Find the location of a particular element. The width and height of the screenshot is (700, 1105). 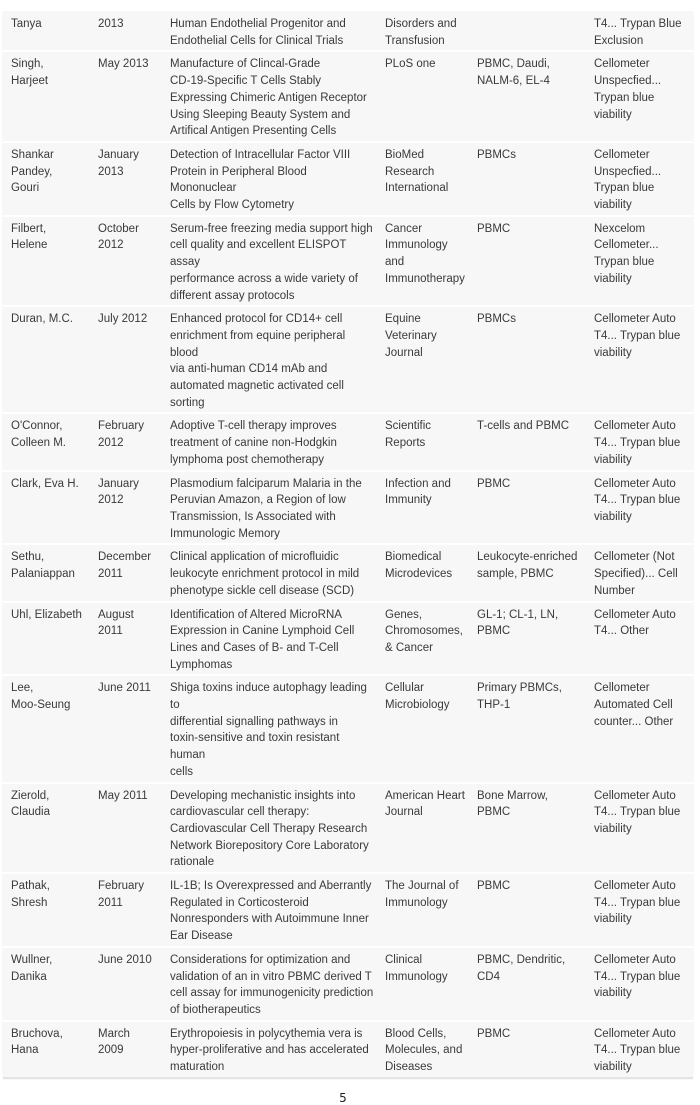

cell-author: Singh, Harjeet is located at coordinates (46, 97).